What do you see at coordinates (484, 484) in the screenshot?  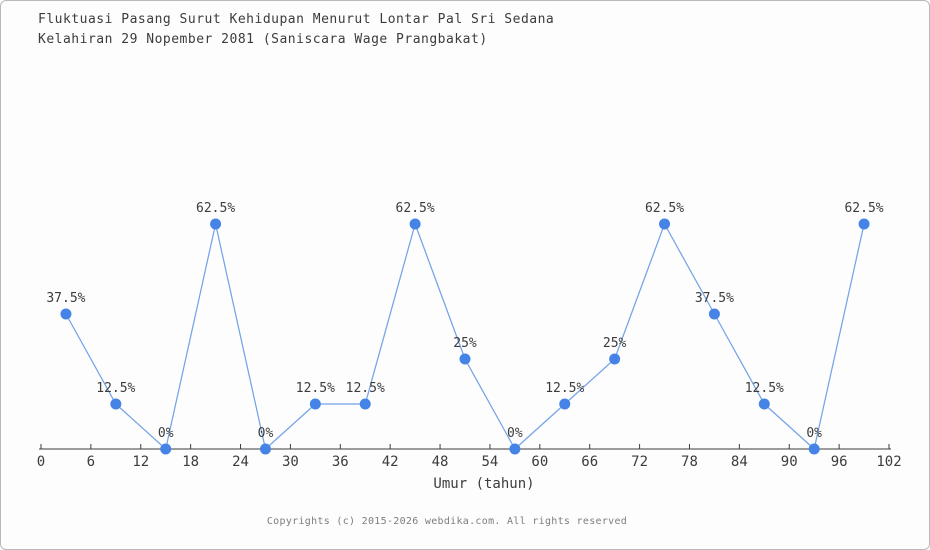 I see `x-axis-title: Umur (tahun)` at bounding box center [484, 484].